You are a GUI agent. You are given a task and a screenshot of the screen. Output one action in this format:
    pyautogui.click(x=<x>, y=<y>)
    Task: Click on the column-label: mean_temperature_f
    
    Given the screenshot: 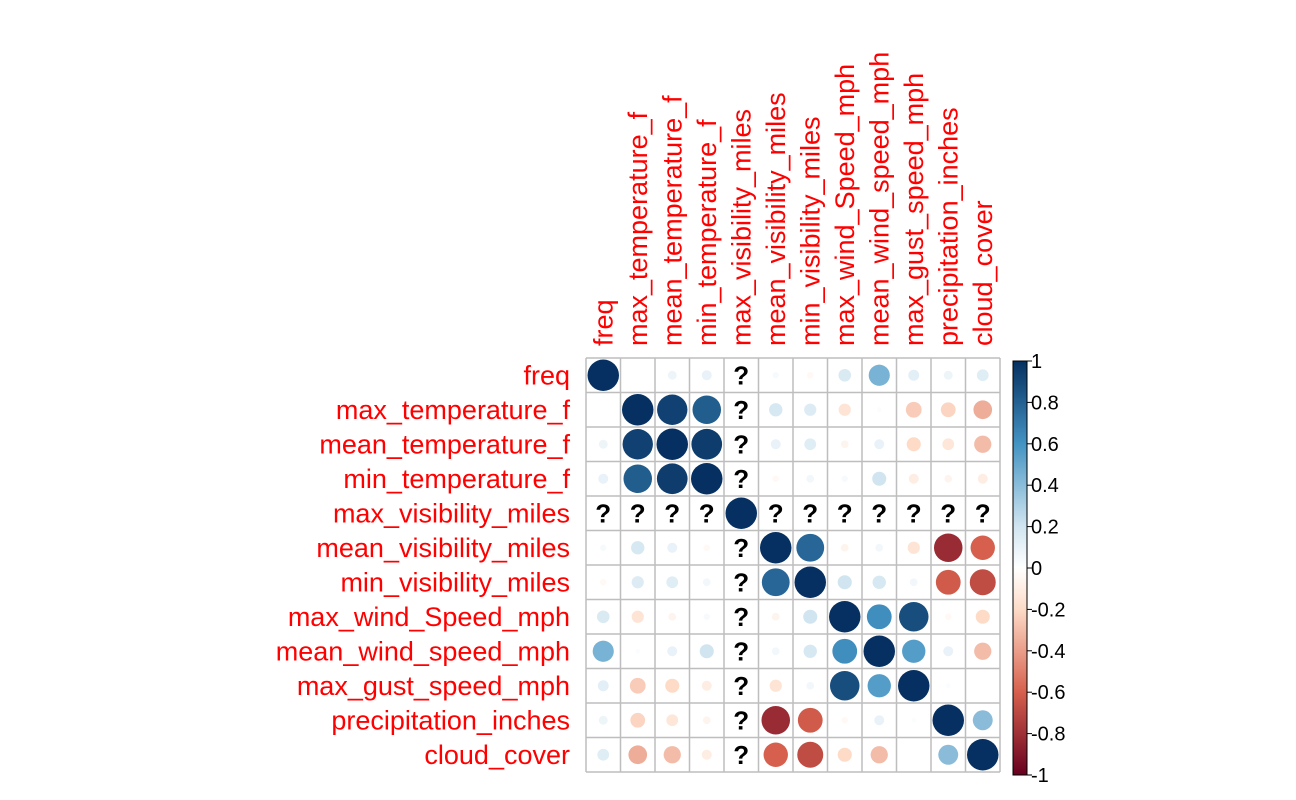 What is the action you would take?
    pyautogui.click(x=672, y=220)
    